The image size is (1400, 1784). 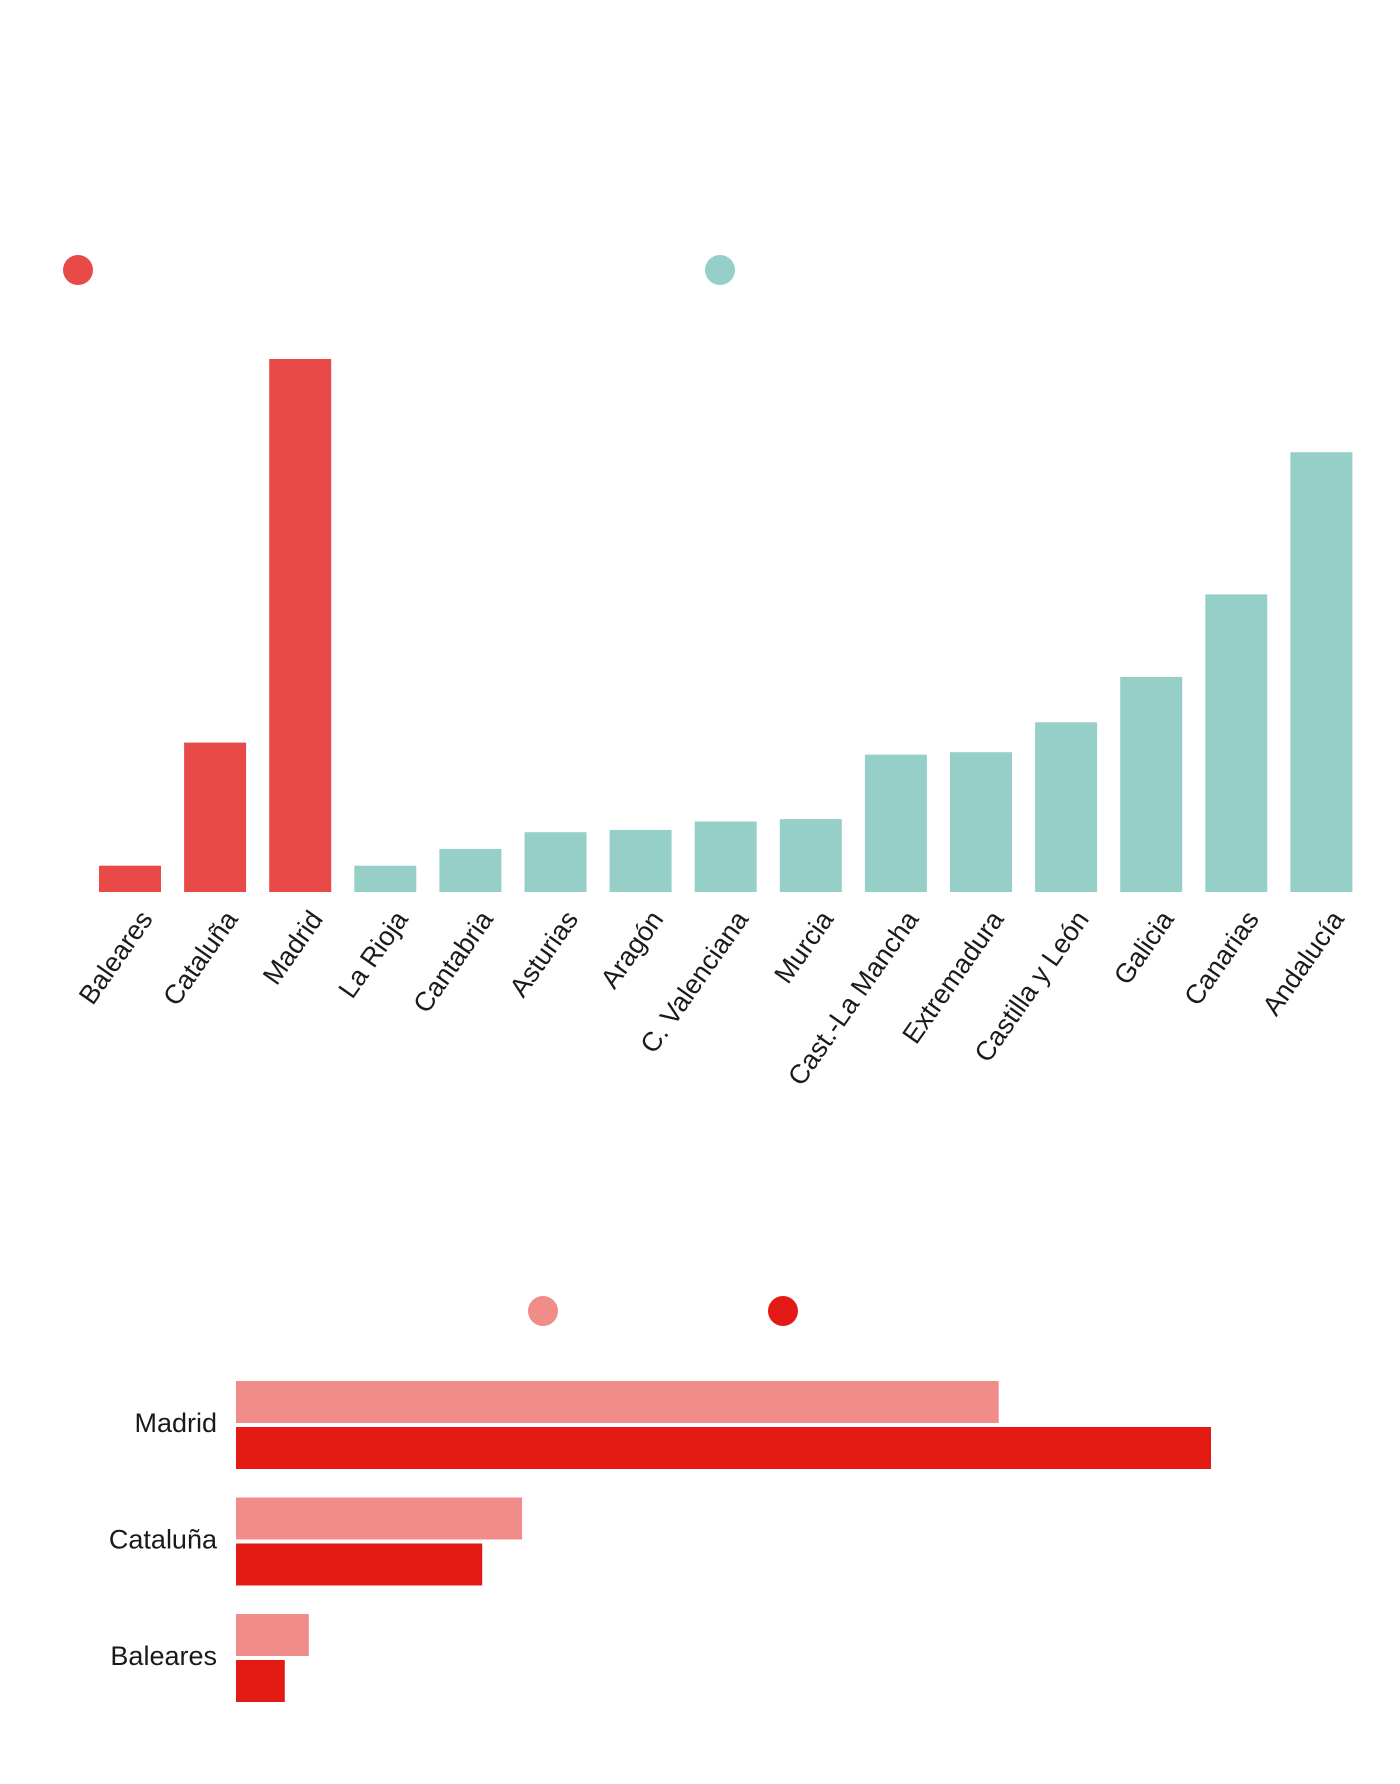 I want to click on x-tick-label-murcia: Murcia, so click(x=804, y=946).